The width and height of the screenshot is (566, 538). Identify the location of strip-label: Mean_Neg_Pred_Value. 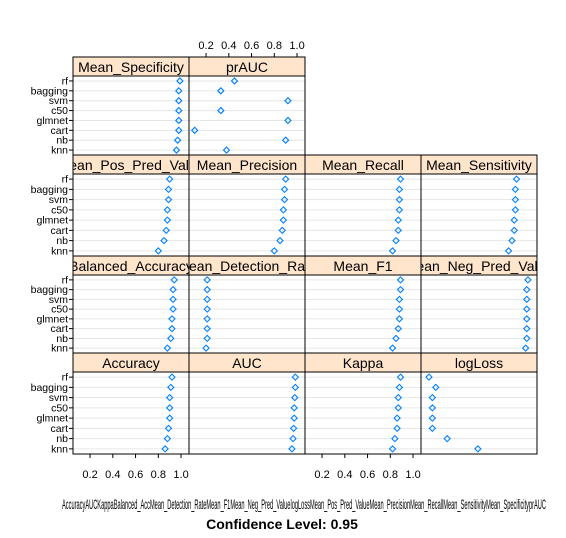
(479, 266).